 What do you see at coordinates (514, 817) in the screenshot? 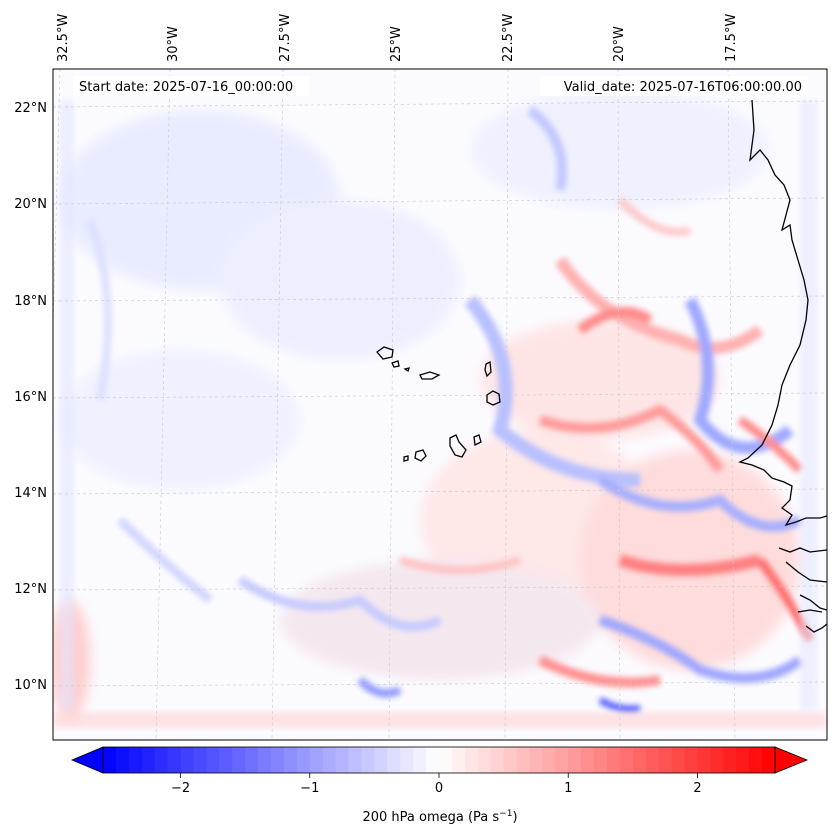
I see `colorbar-label-close: )` at bounding box center [514, 817].